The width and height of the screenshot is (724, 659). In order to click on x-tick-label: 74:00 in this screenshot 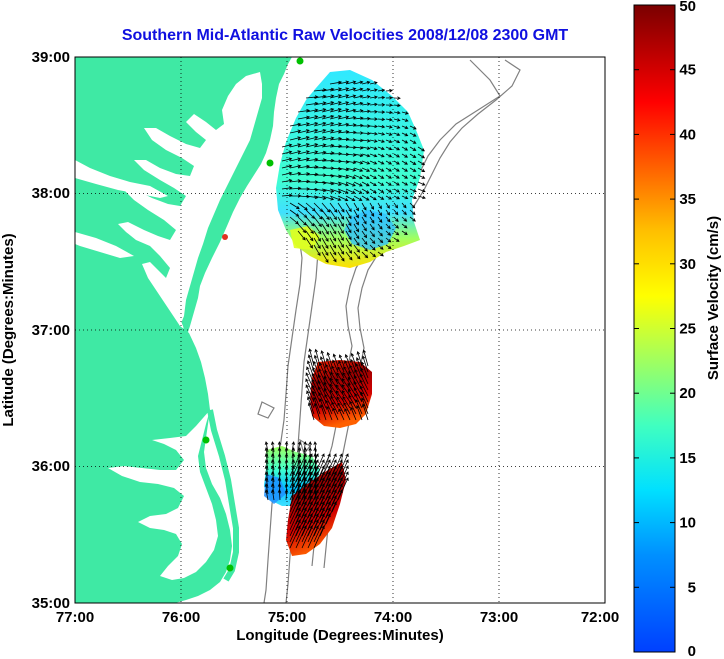, I will do `click(393, 617)`.